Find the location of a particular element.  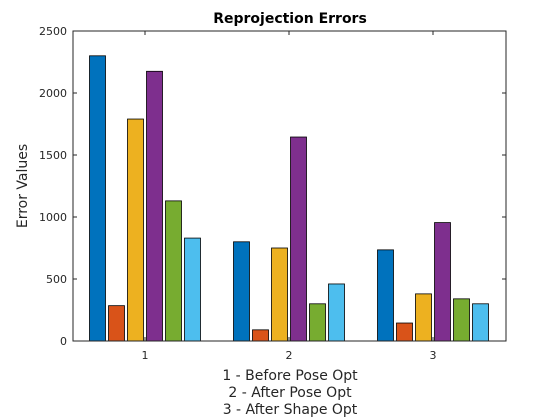

x-tick-label: 1 is located at coordinates (145, 355).